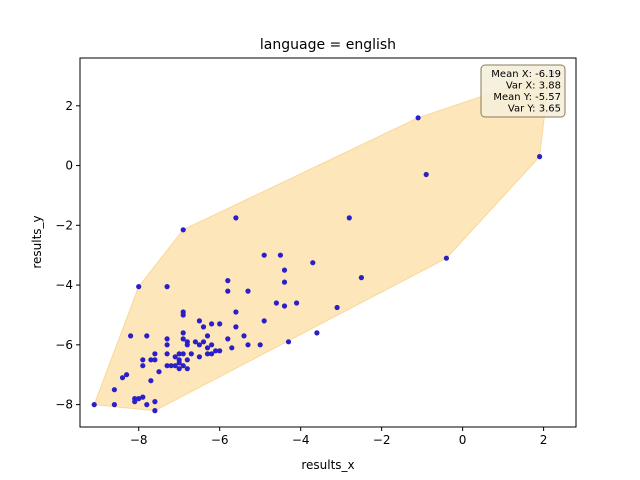 Image resolution: width=640 pixels, height=480 pixels. What do you see at coordinates (64, 345) in the screenshot?
I see `y-tick-label: −6` at bounding box center [64, 345].